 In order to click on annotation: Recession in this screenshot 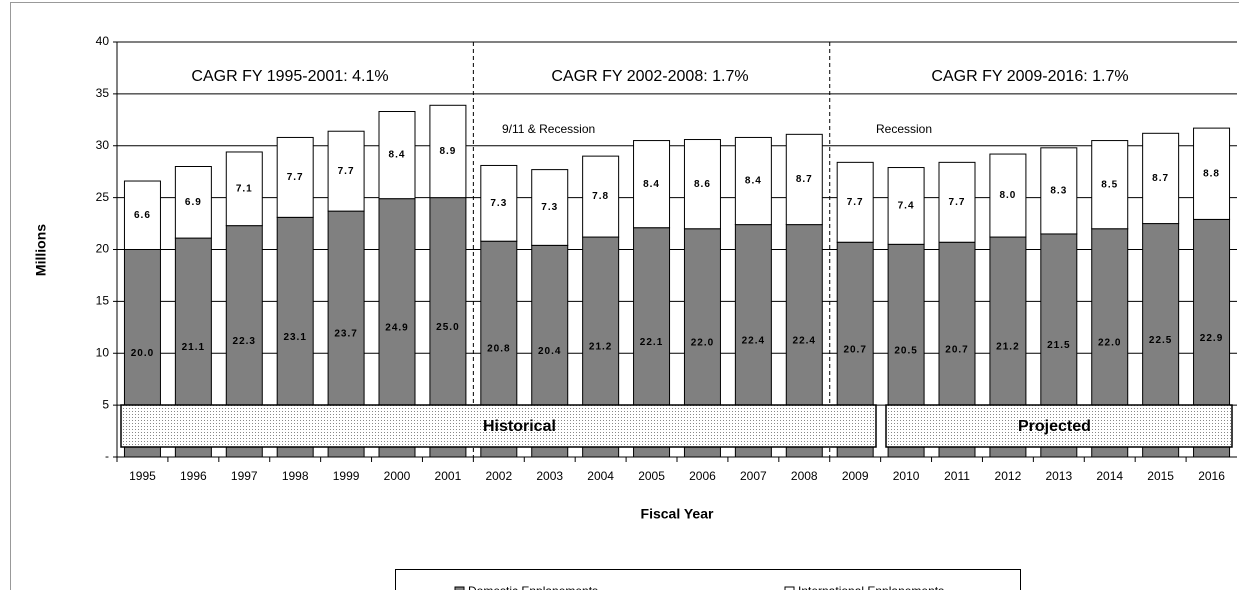, I will do `click(904, 129)`.